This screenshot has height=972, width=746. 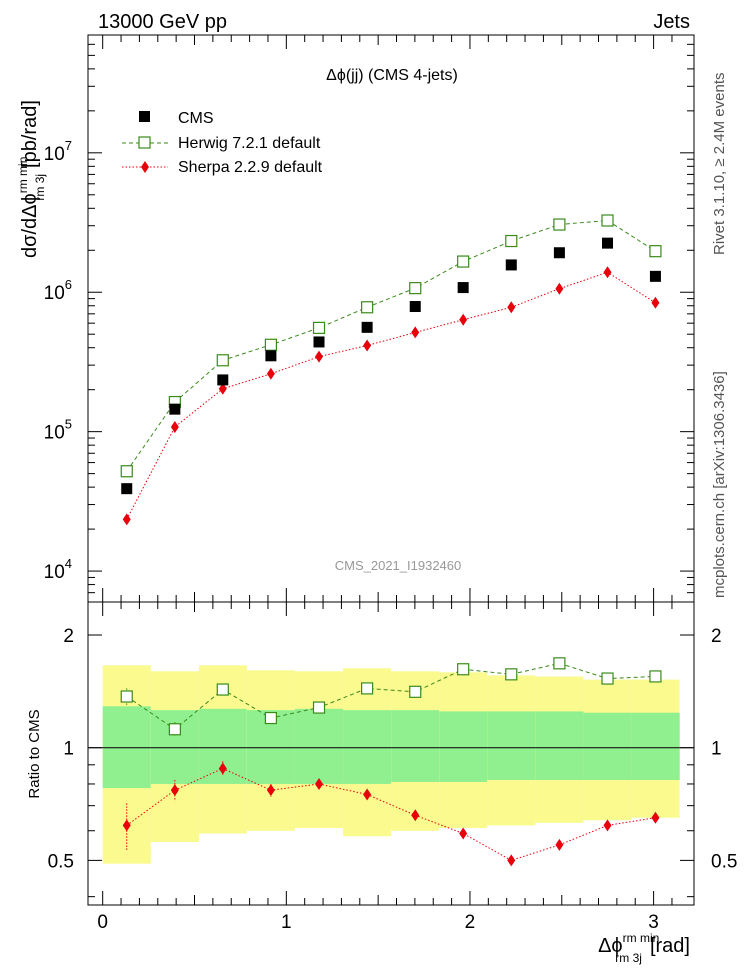 What do you see at coordinates (249, 143) in the screenshot?
I see `legend-herwig-label: Herwig 7.2.1 default` at bounding box center [249, 143].